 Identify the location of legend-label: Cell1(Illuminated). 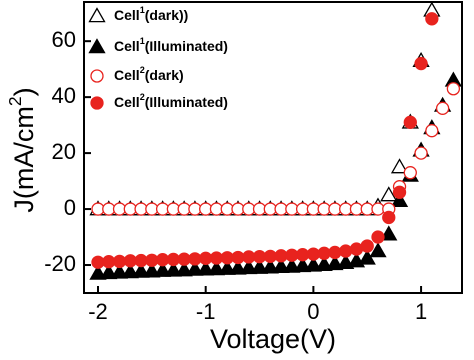
(171, 44).